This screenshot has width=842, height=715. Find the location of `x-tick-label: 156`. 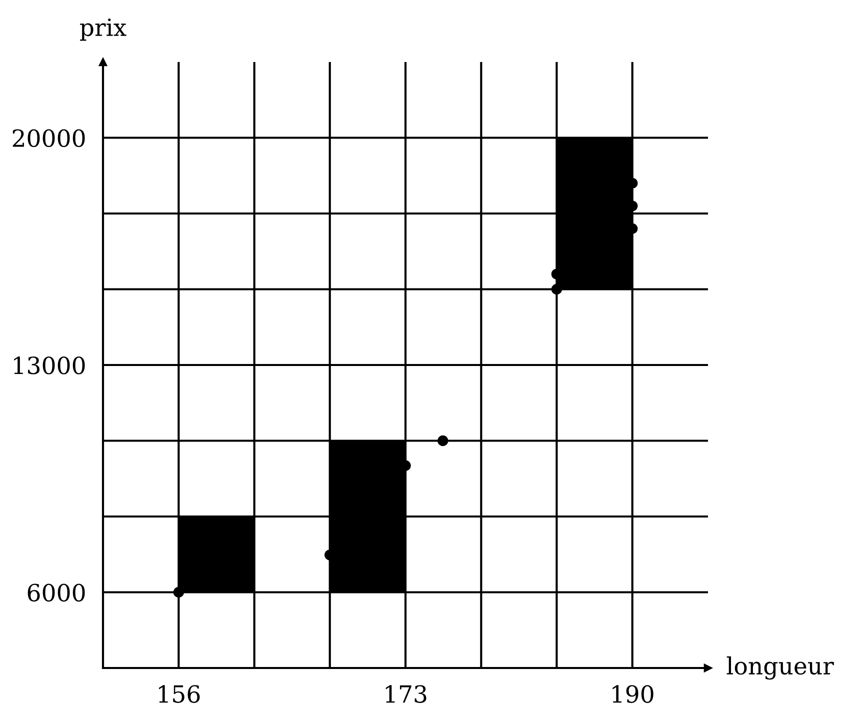

x-tick-label: 156 is located at coordinates (179, 694).